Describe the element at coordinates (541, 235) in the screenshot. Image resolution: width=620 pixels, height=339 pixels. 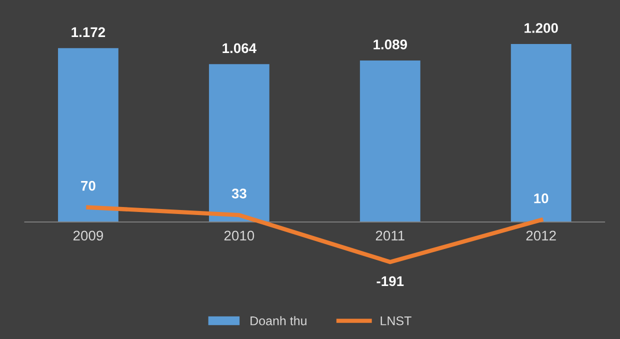
I see `x-tick-label: 2012` at that location.